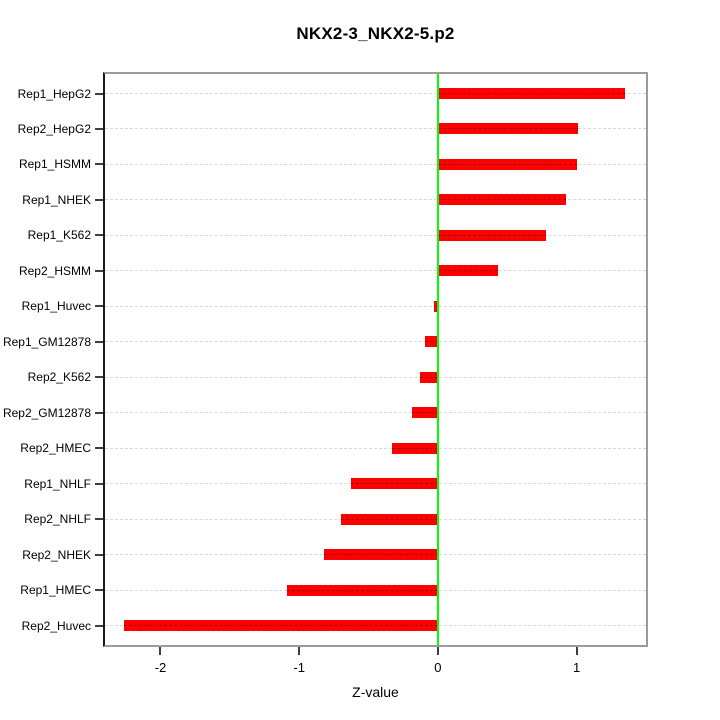 Image resolution: width=720 pixels, height=720 pixels. What do you see at coordinates (437, 359) in the screenshot?
I see `zero-reference-line` at bounding box center [437, 359].